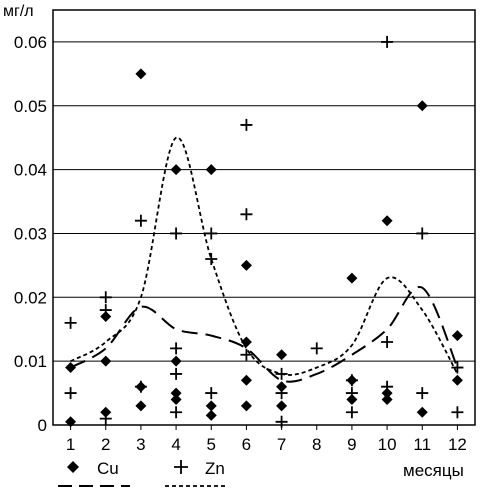 This screenshot has width=482, height=496. I want to click on x-tick-label: 11, so click(422, 444).